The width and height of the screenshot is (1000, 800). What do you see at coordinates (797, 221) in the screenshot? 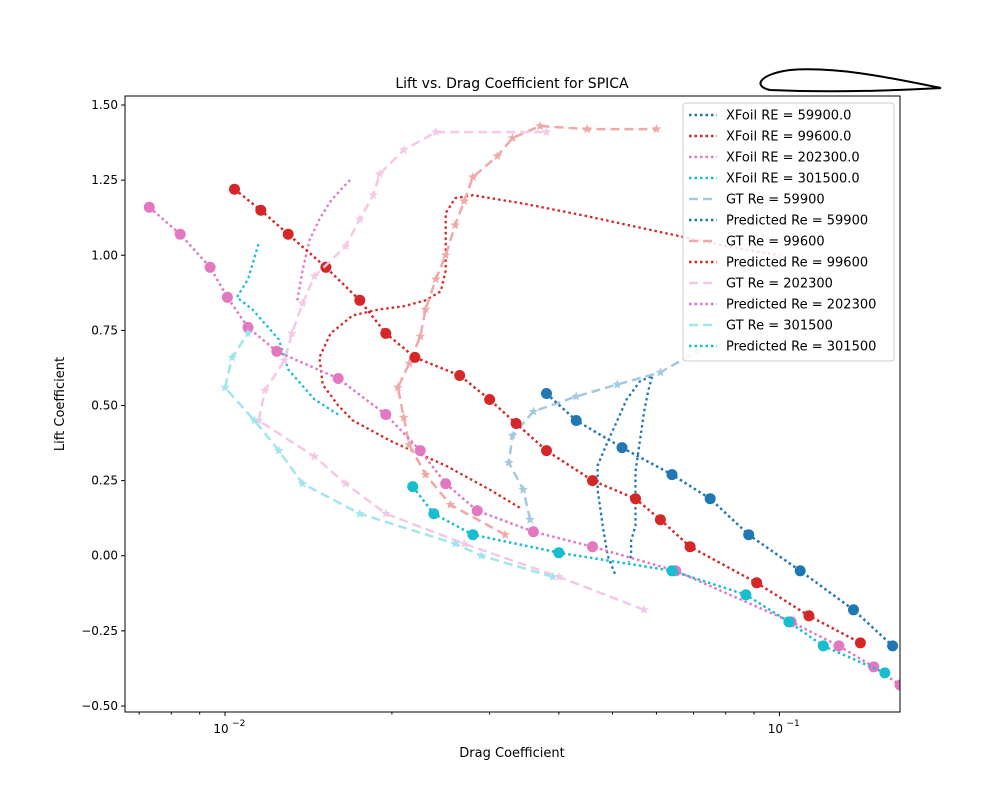
I see `legend-entry: Predicted Re = 59900` at bounding box center [797, 221].